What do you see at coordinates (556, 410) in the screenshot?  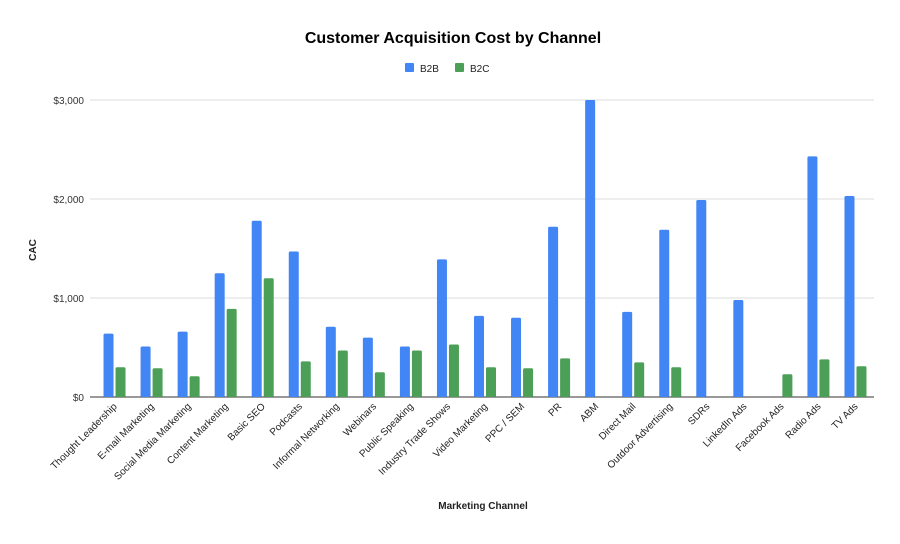 I see `x-tick-label: PR` at bounding box center [556, 410].